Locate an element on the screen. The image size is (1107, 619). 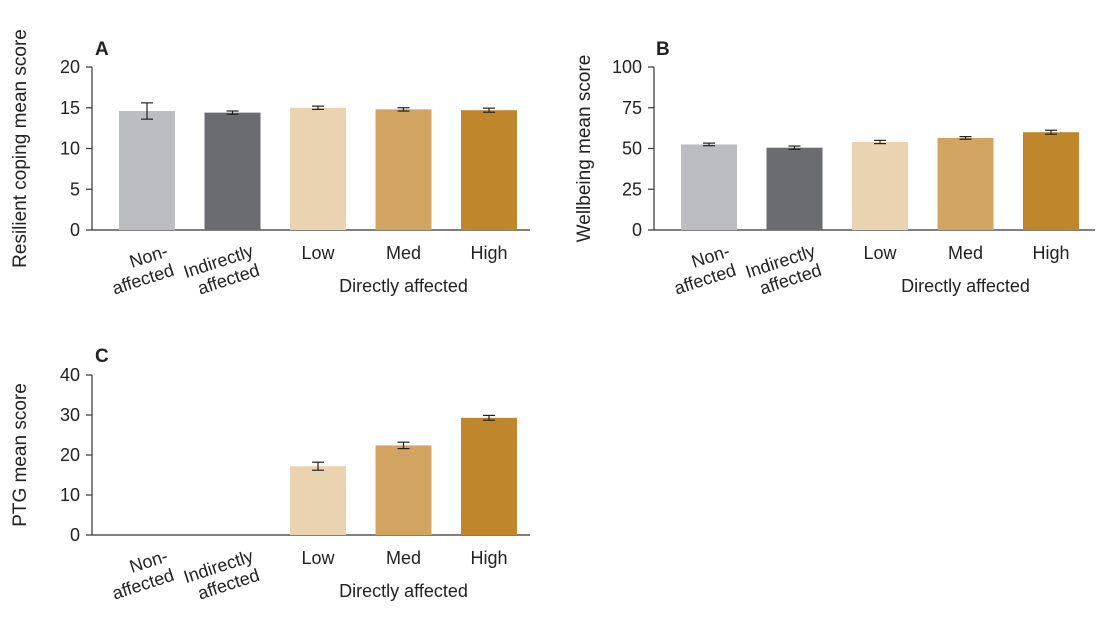
y-tick-label: 50 is located at coordinates (632, 149).